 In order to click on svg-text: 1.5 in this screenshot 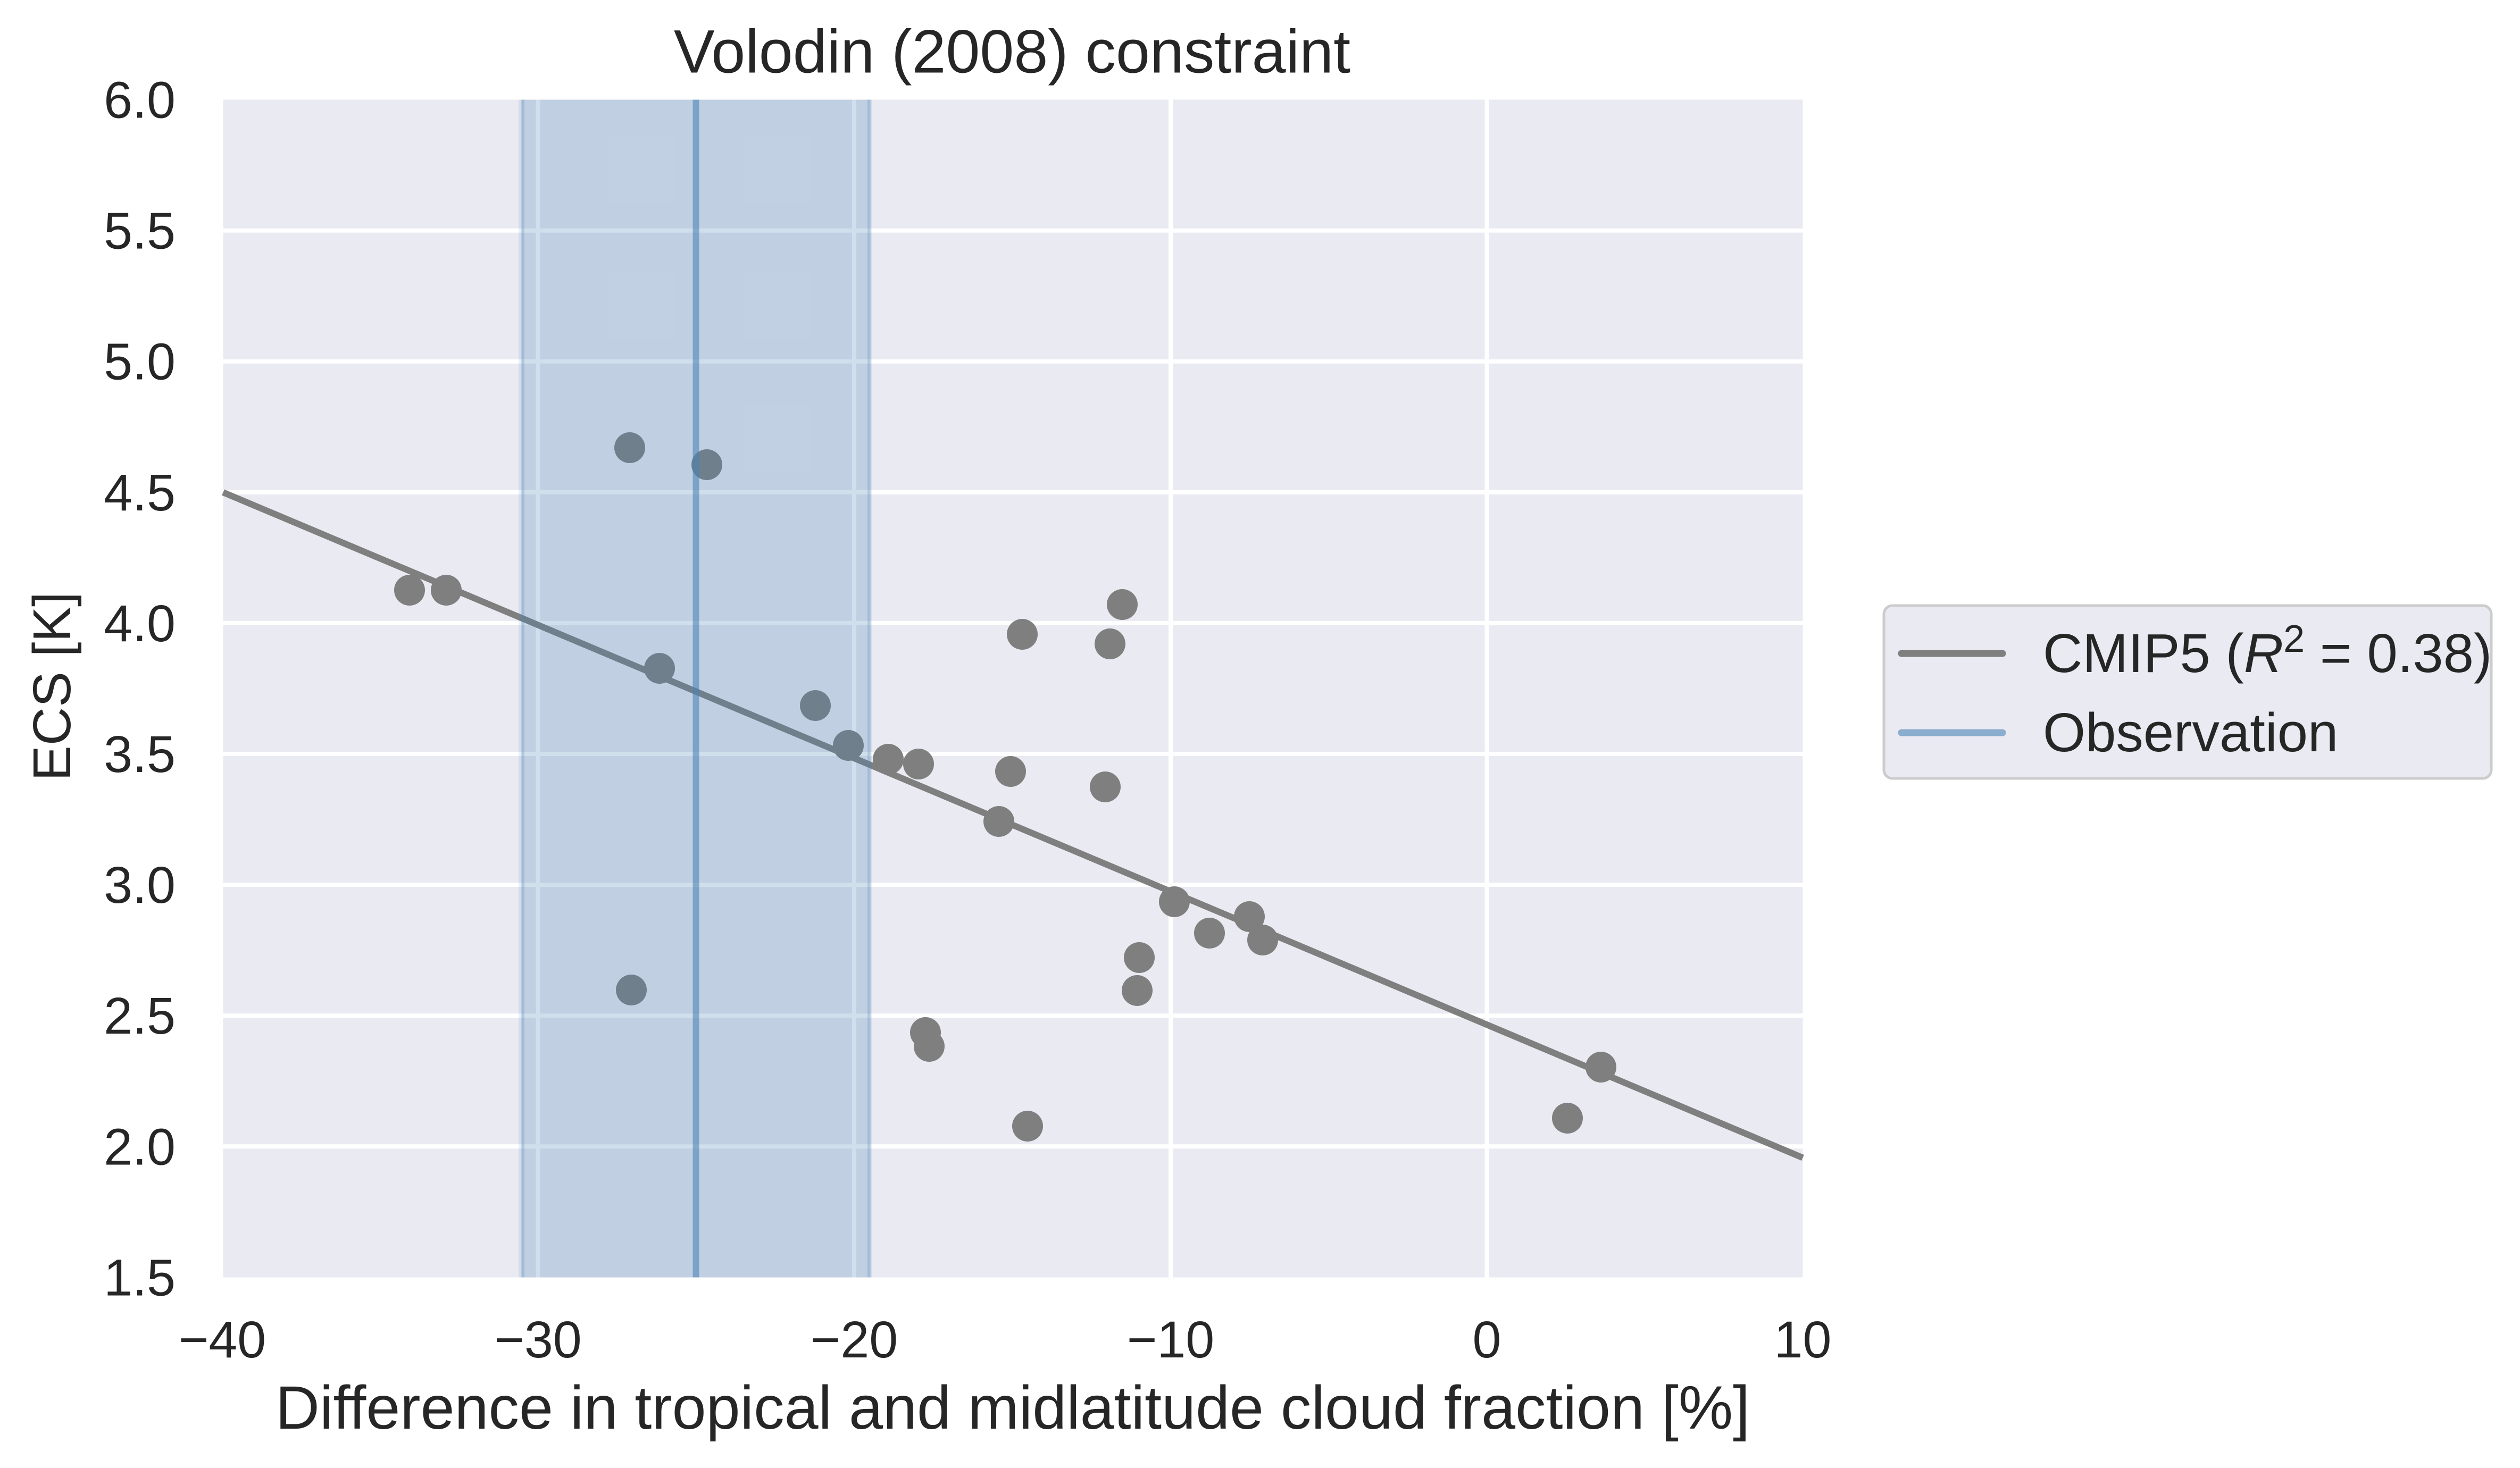, I will do `click(140, 1277)`.